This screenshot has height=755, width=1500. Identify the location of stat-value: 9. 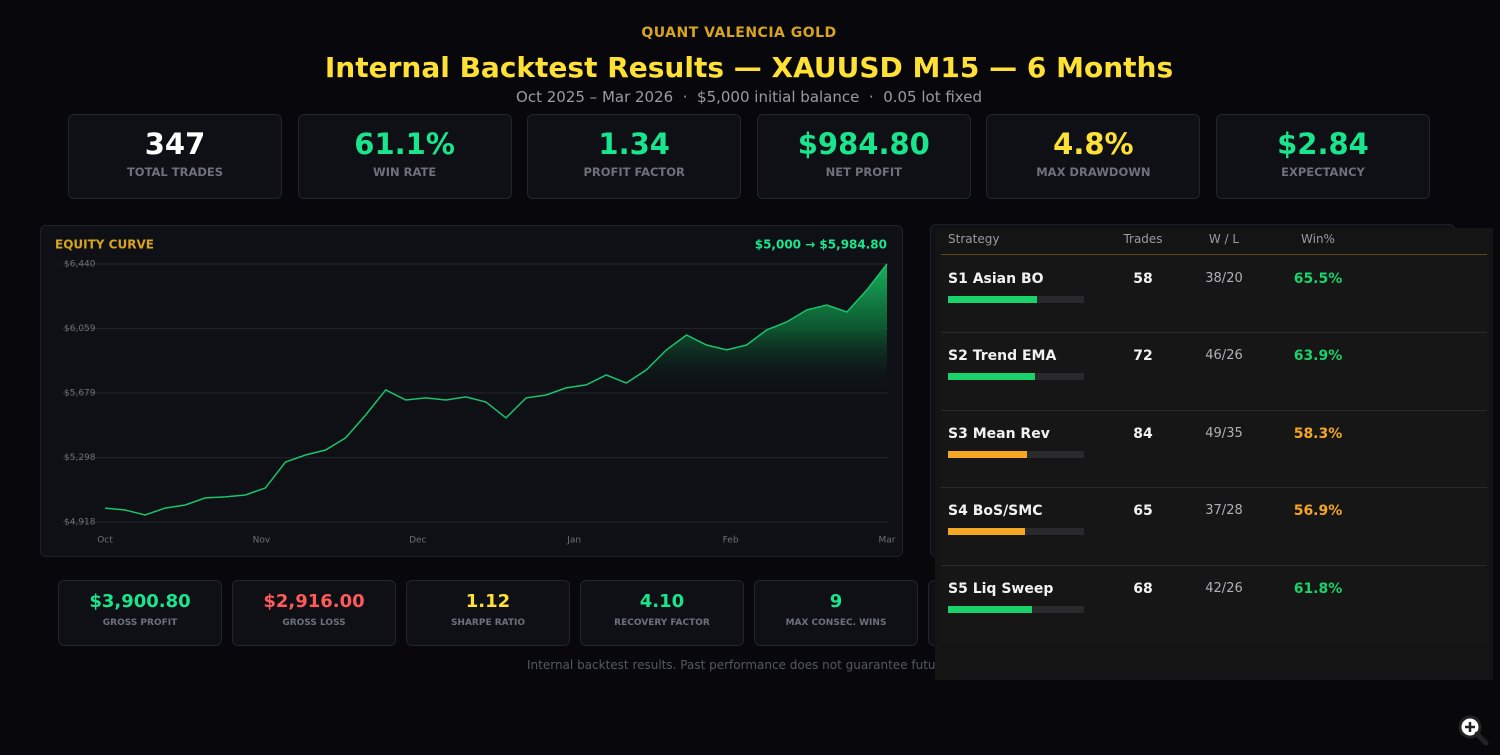
(836, 601).